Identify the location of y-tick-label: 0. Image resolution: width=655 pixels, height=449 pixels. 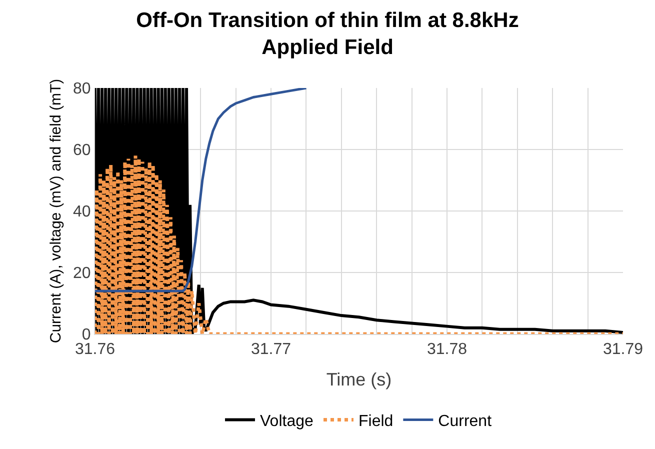
(86, 335).